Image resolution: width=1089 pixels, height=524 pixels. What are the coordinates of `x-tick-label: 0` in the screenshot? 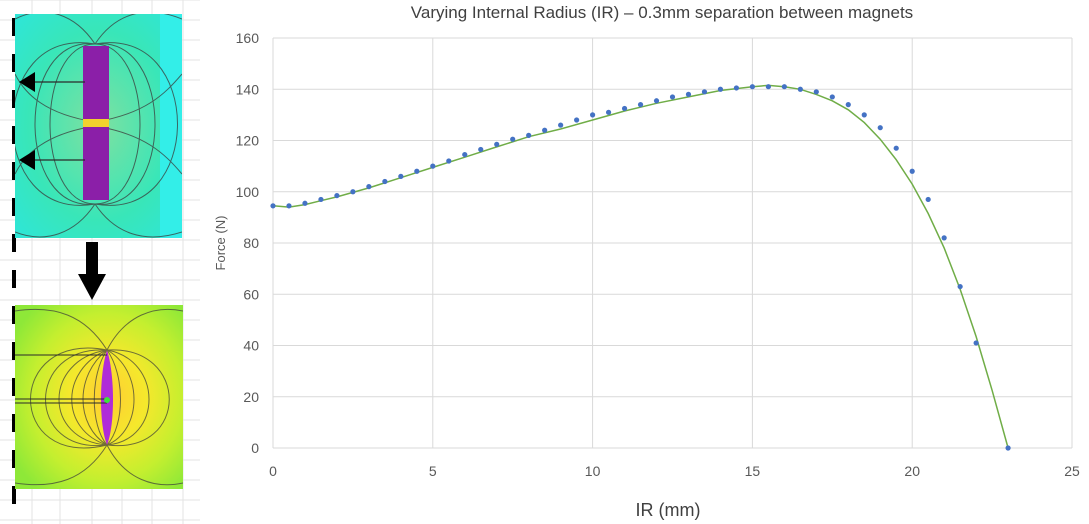 It's located at (273, 471).